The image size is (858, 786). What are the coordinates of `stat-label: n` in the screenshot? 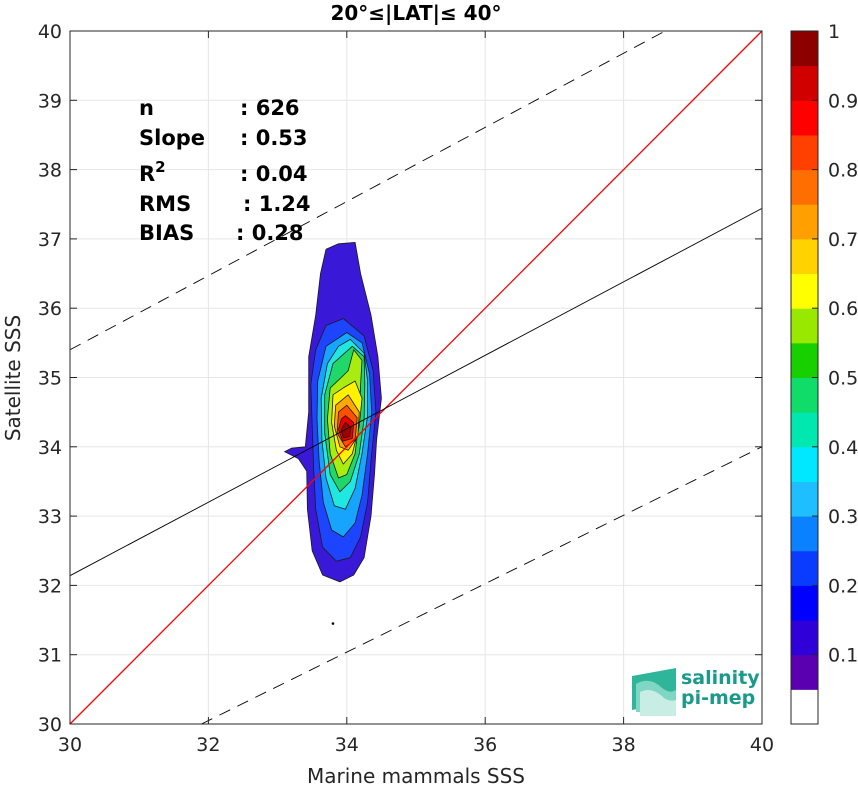 It's located at (146, 108).